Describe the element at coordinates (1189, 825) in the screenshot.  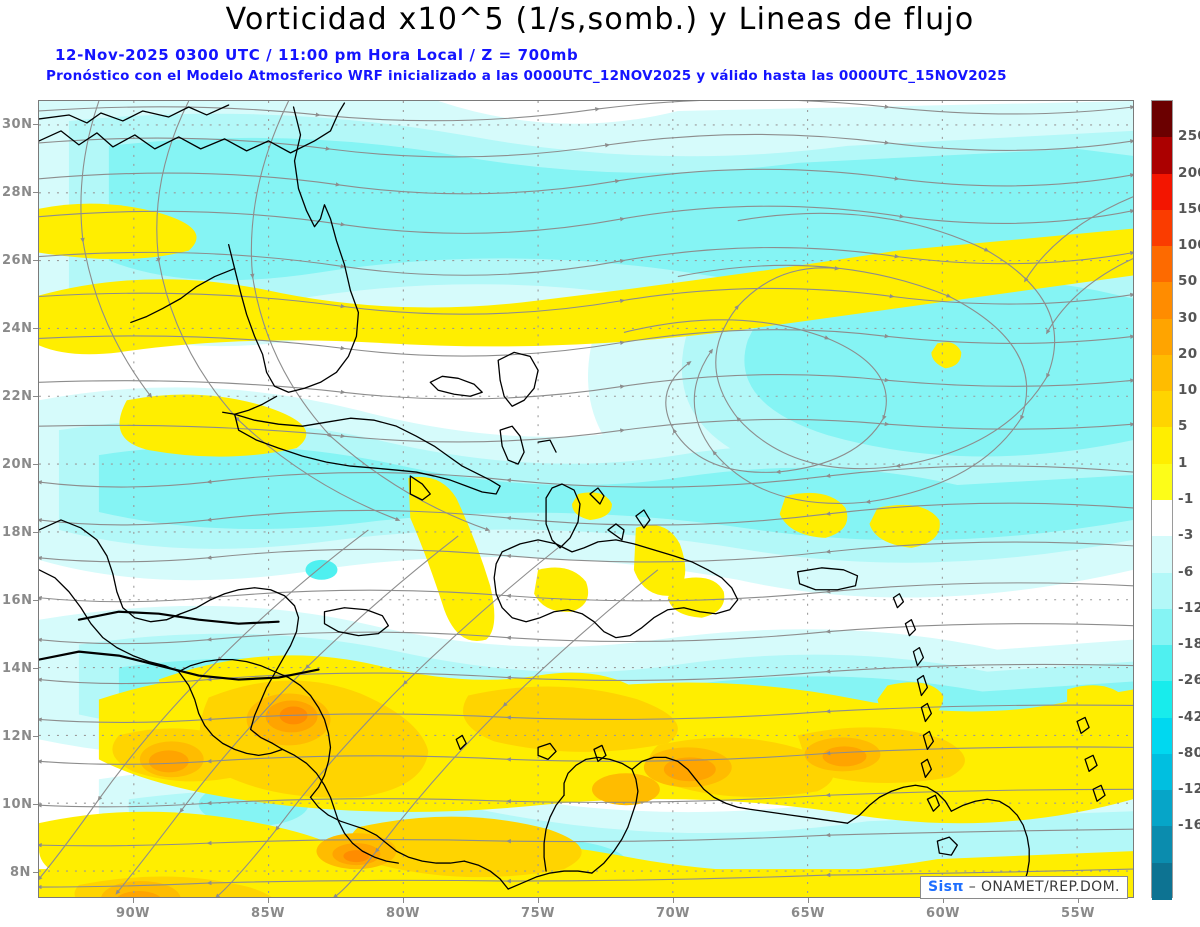
I see `colorbar-tick-neg160: -160` at that location.